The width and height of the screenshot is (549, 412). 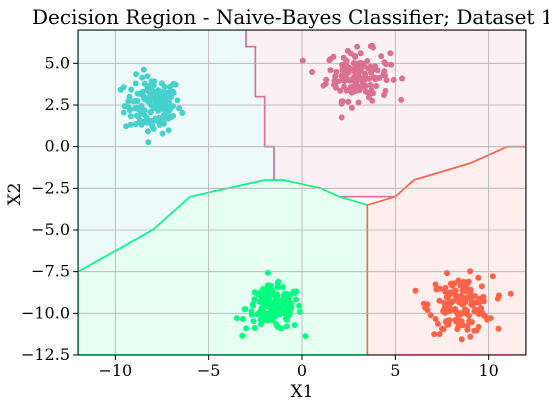 What do you see at coordinates (15, 194) in the screenshot?
I see `y-axis-label: X2` at bounding box center [15, 194].